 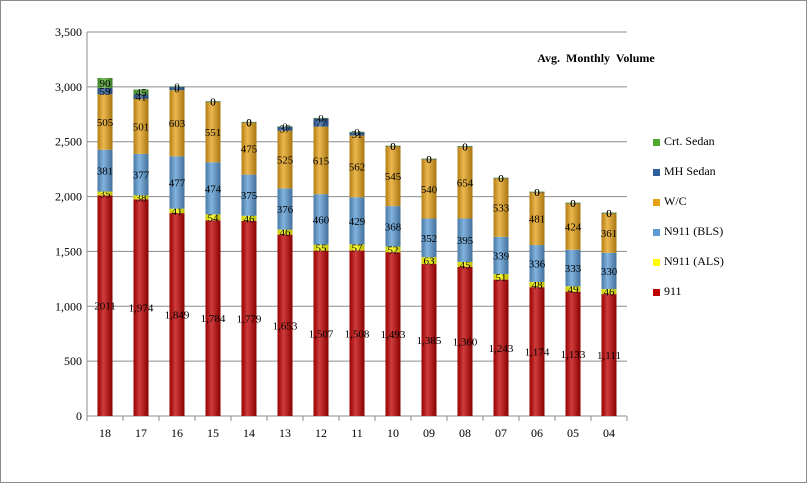 I want to click on data-label: 51, so click(x=501, y=278).